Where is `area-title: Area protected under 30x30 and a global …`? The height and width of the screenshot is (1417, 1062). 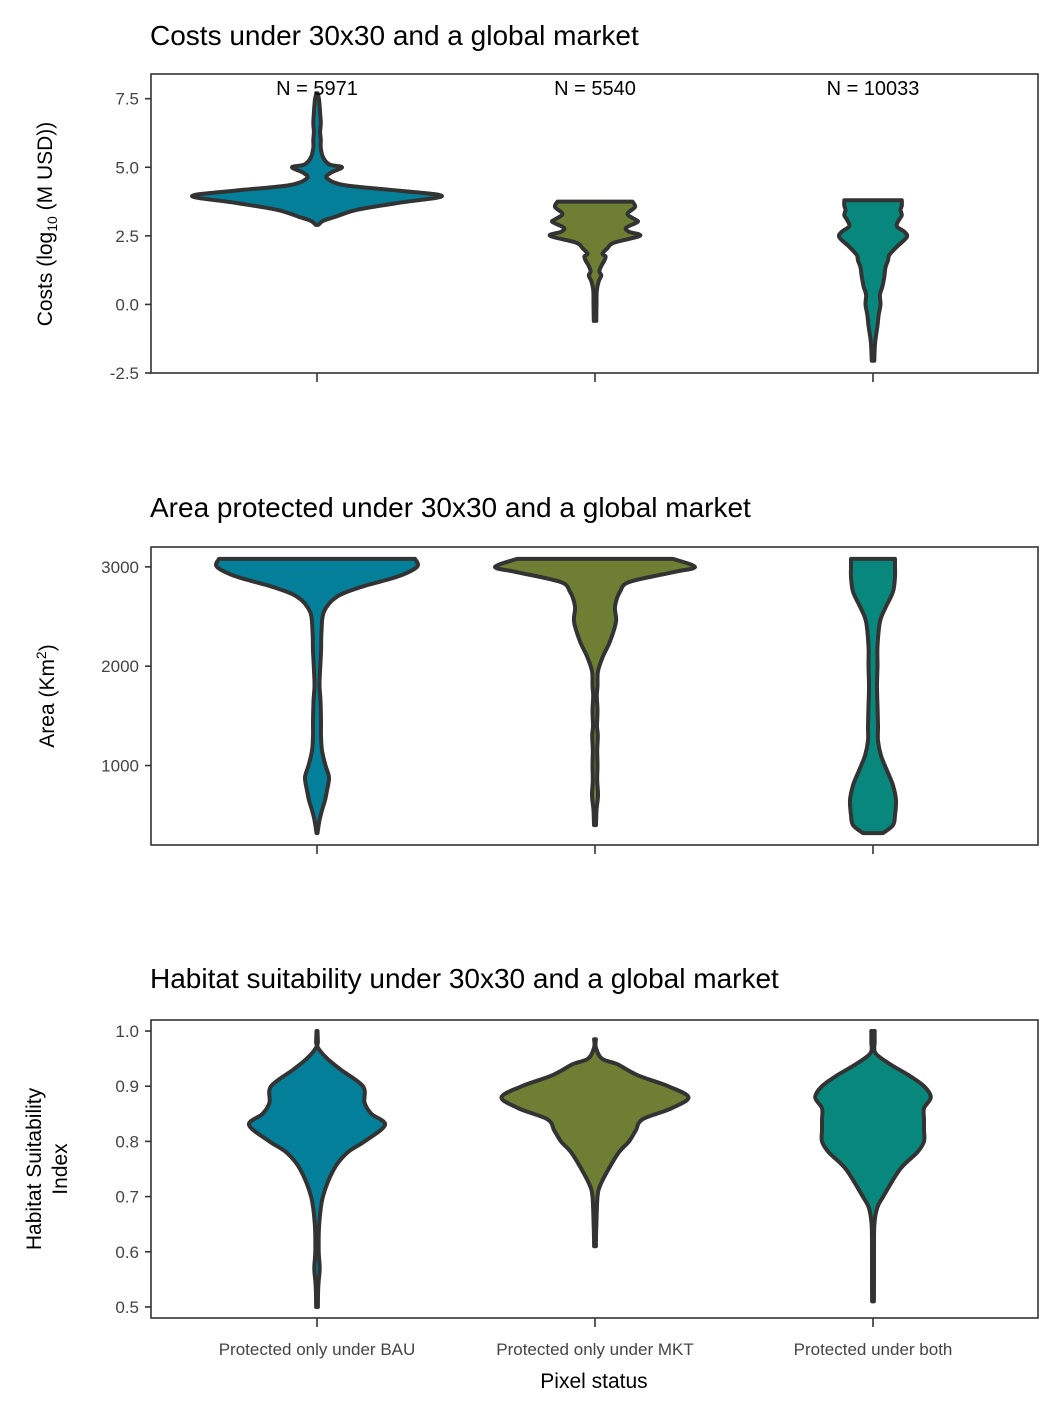 area-title: Area protected under 30x30 and a global … is located at coordinates (450, 507).